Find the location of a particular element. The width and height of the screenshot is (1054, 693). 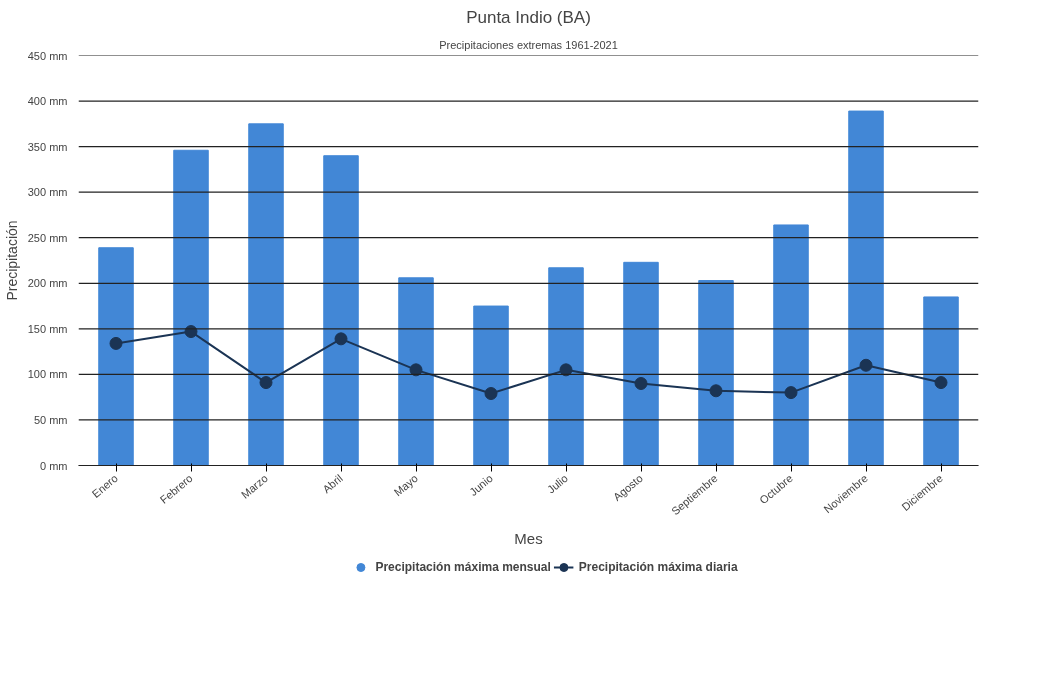

y-tick-label: 350 mm is located at coordinates (47, 146).